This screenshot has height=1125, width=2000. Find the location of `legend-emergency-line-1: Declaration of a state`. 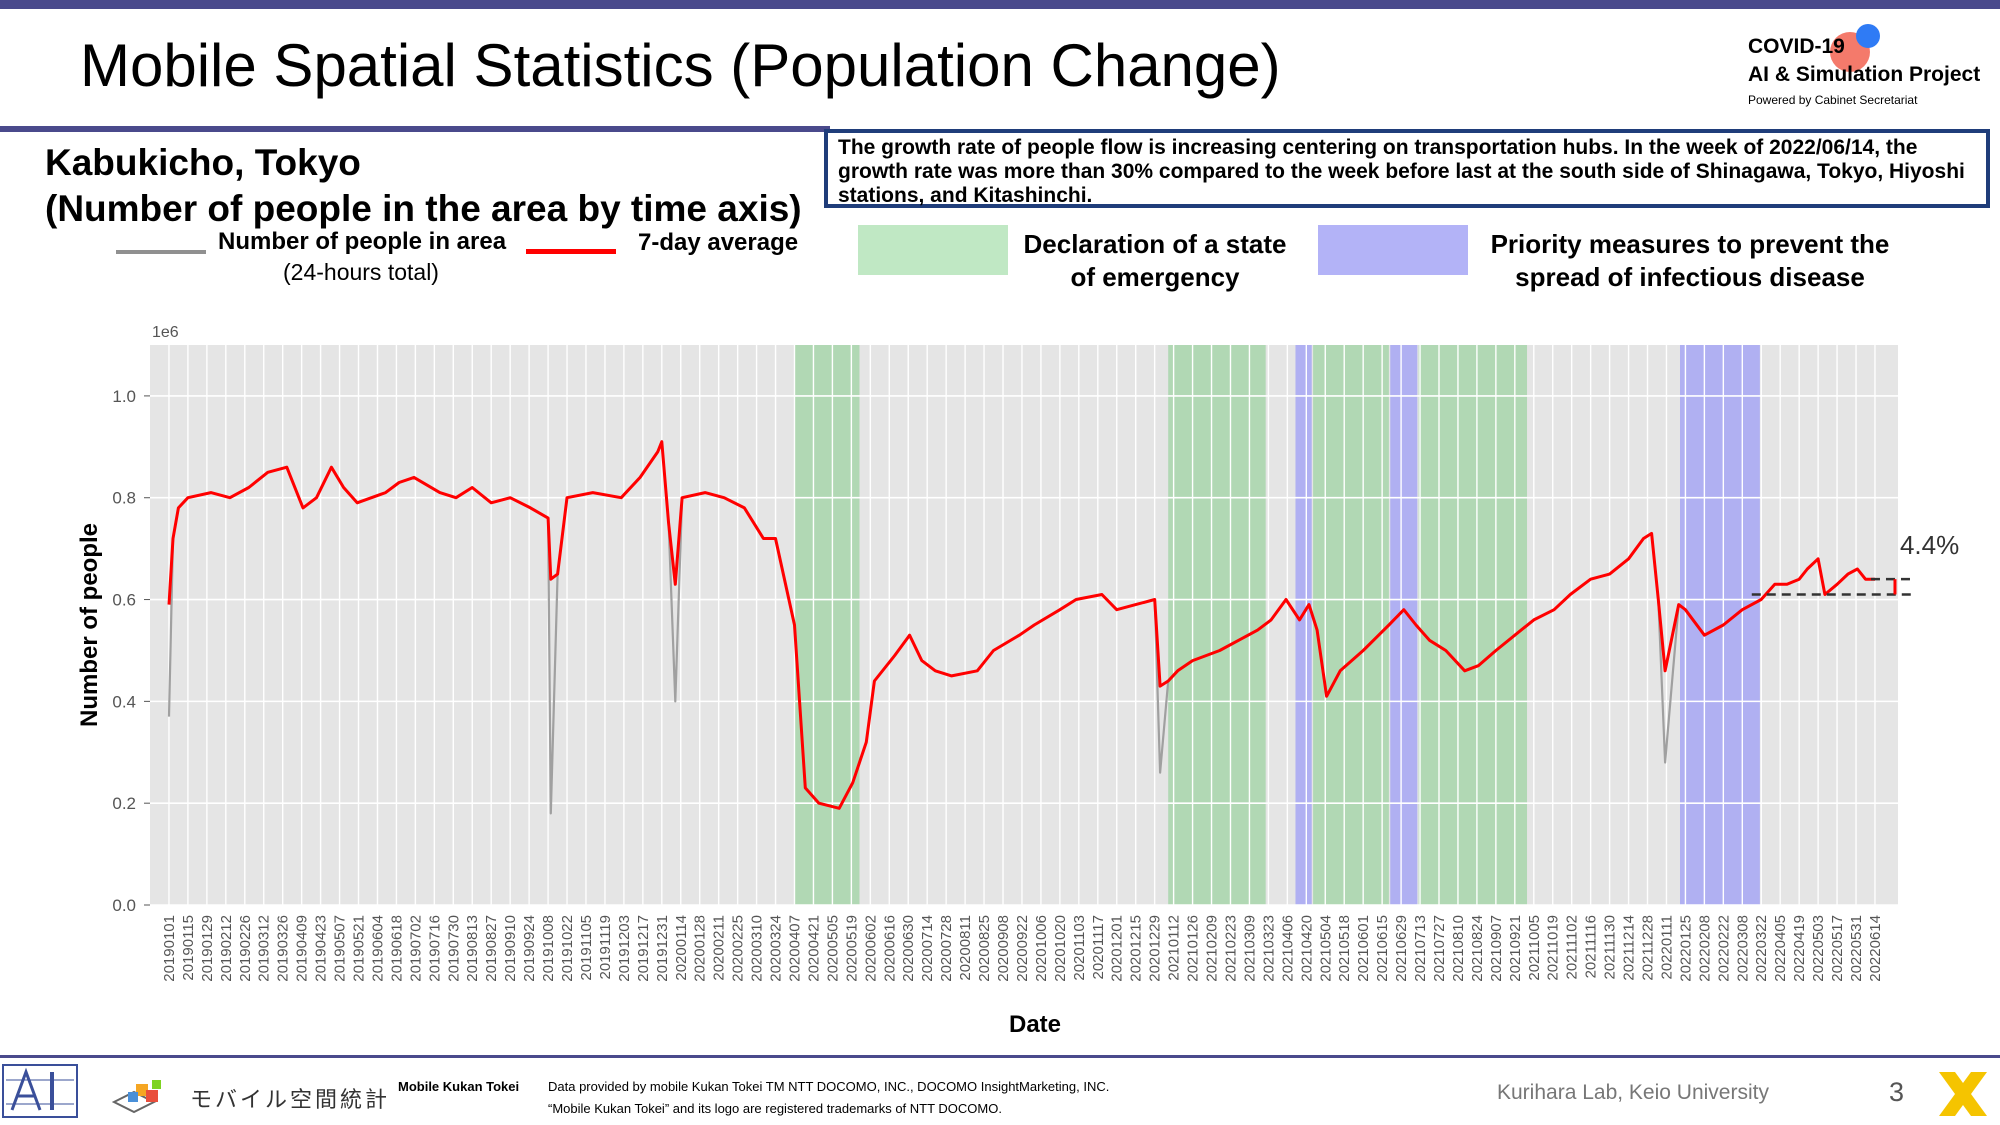

legend-emergency-line-1: Declaration of a state is located at coordinates (1155, 244).